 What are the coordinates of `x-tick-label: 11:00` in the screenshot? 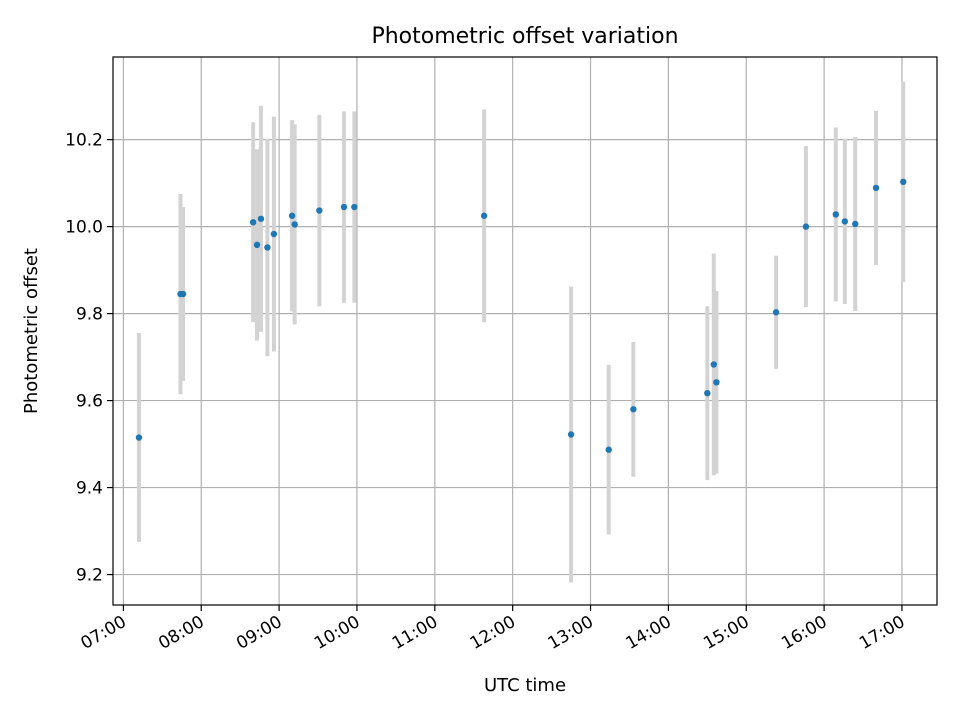 It's located at (415, 633).